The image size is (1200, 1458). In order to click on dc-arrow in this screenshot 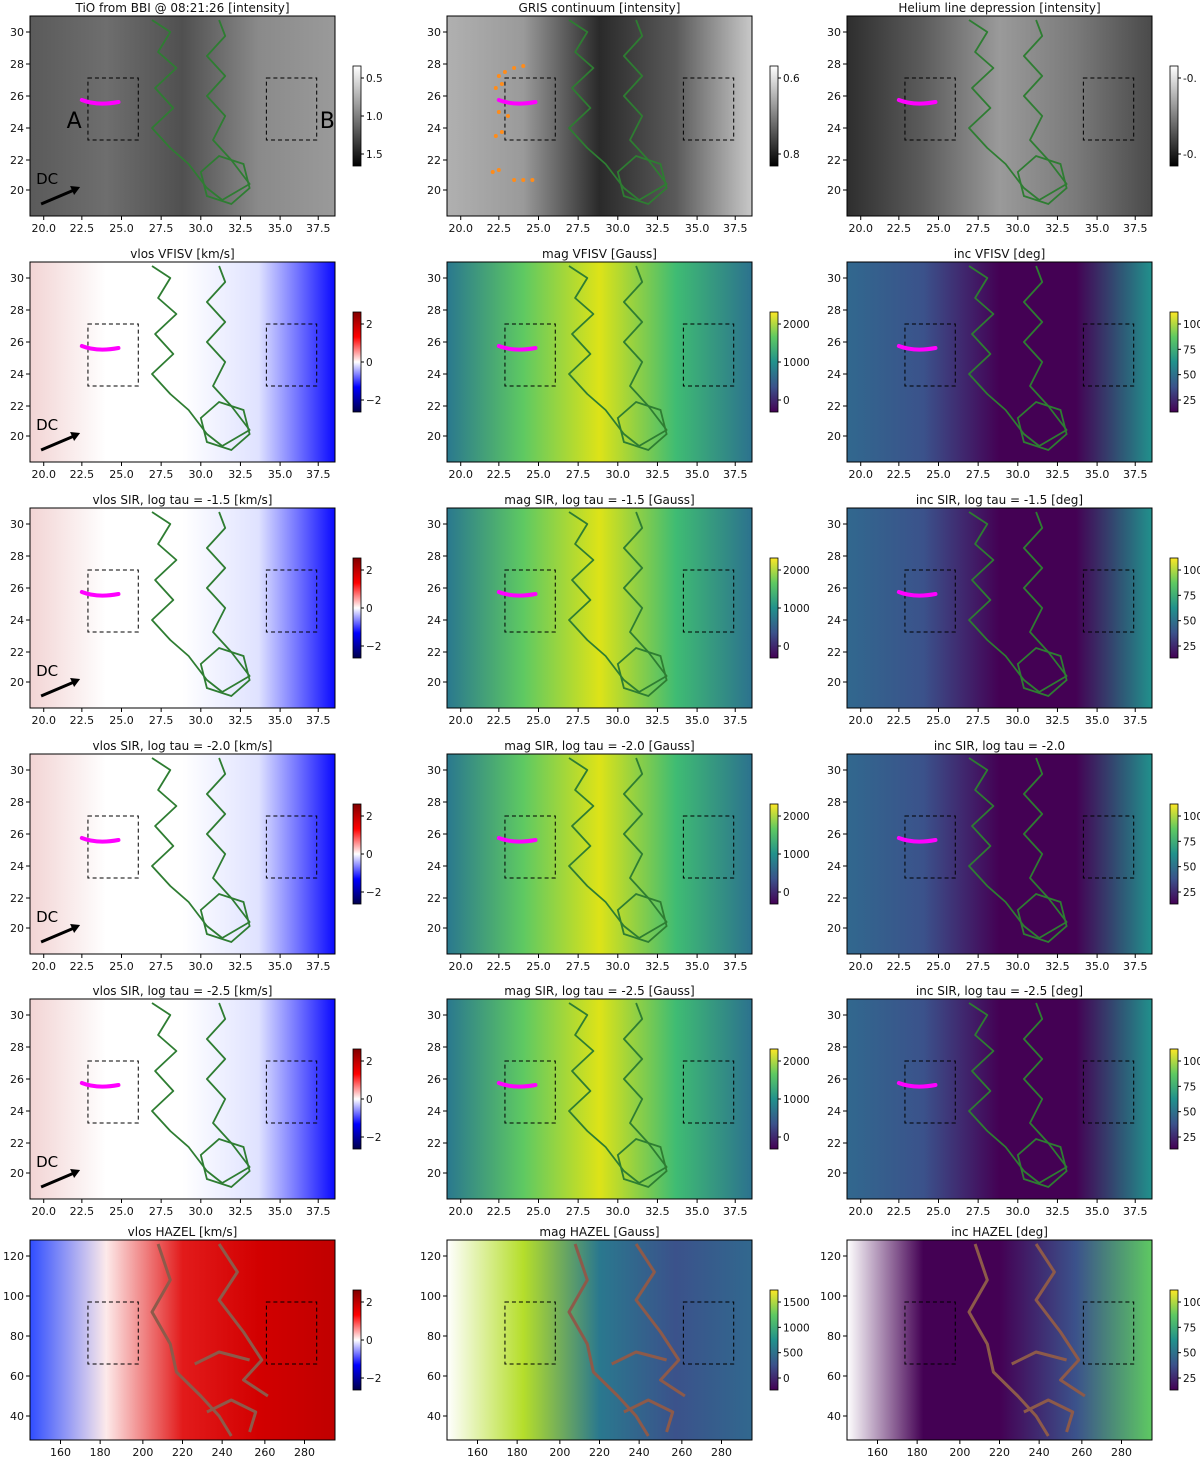, I will do `click(57, 935)`.